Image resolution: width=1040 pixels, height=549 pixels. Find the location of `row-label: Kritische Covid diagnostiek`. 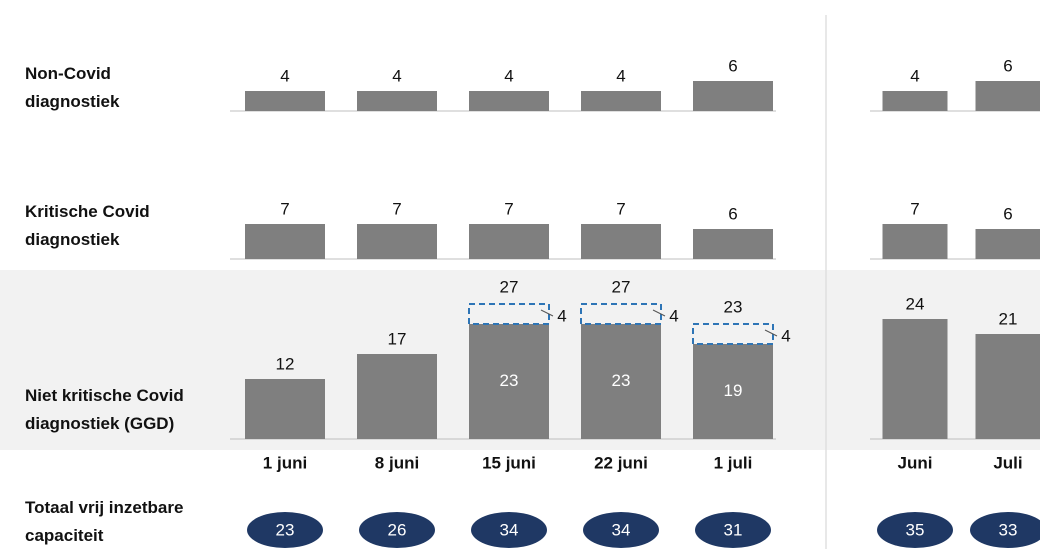

row-label: Kritische Covid diagnostiek is located at coordinates (87, 225).